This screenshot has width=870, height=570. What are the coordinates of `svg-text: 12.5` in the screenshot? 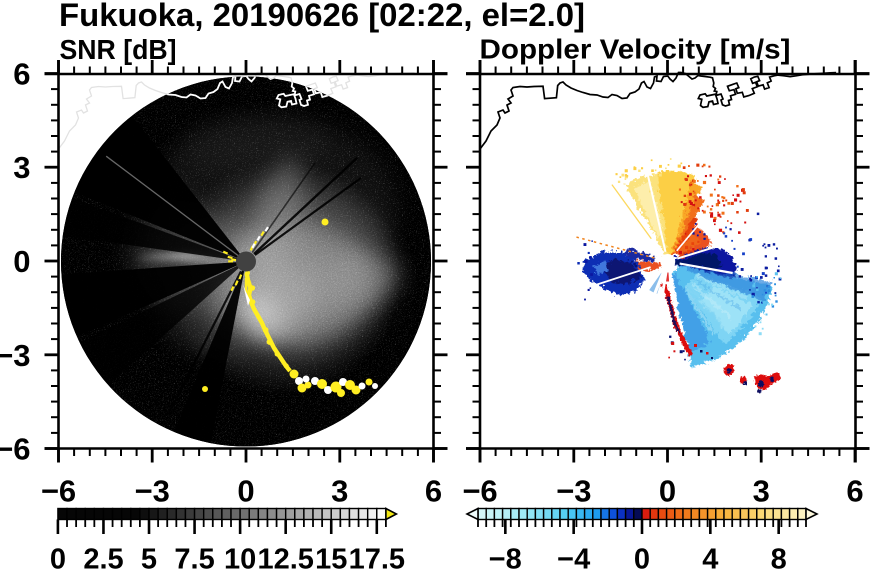 It's located at (285, 557).